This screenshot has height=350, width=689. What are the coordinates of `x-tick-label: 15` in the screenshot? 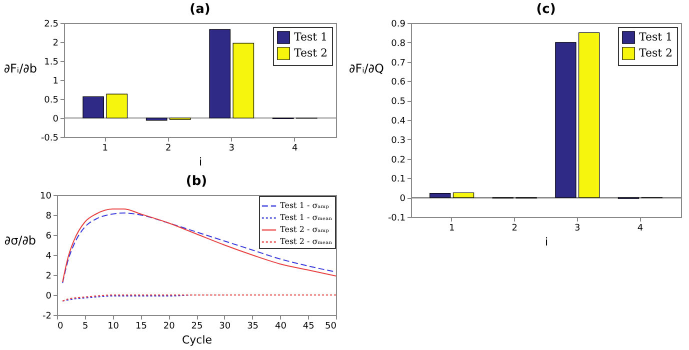 It's located at (141, 327).